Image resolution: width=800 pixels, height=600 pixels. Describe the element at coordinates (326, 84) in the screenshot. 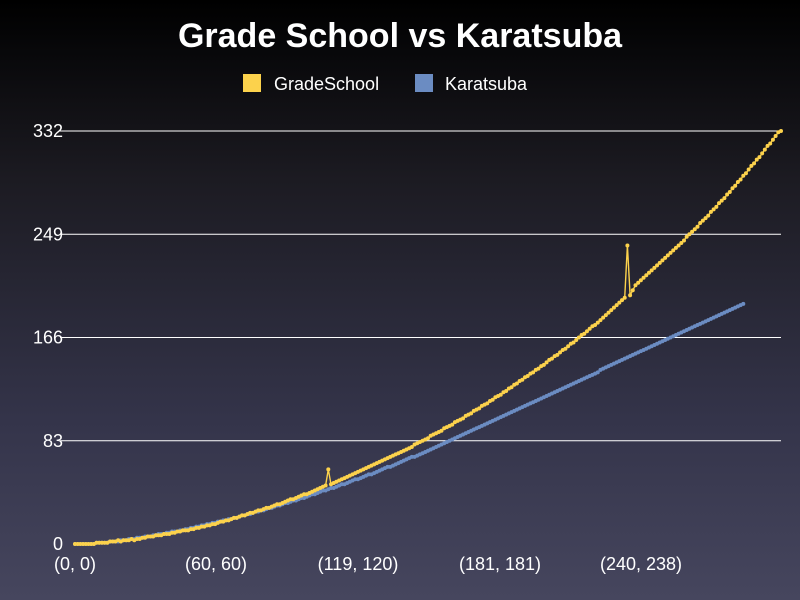

I see `legend-label-gradeschool: GradeSchool` at that location.